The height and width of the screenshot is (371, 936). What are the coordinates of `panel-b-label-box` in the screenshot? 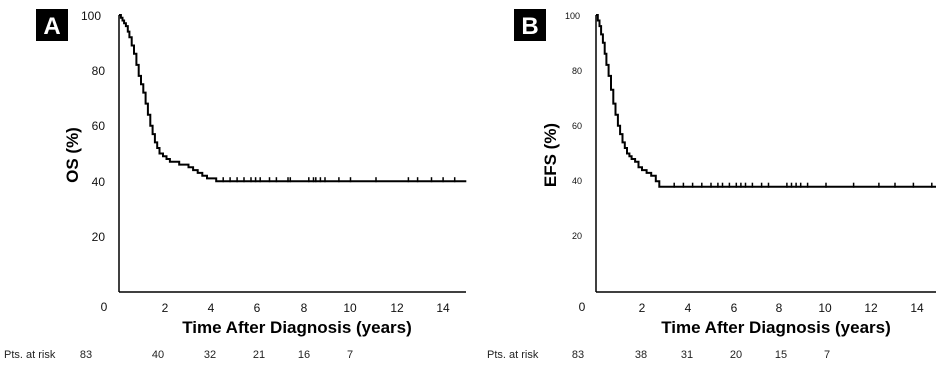 It's located at (530, 25).